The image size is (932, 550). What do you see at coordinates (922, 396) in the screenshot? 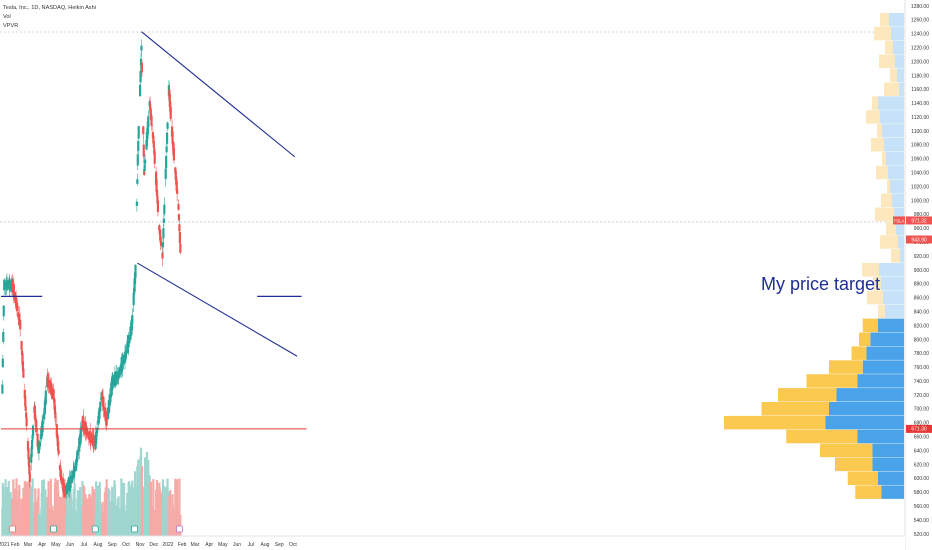
I see `price-tick: 720.00` at bounding box center [922, 396].